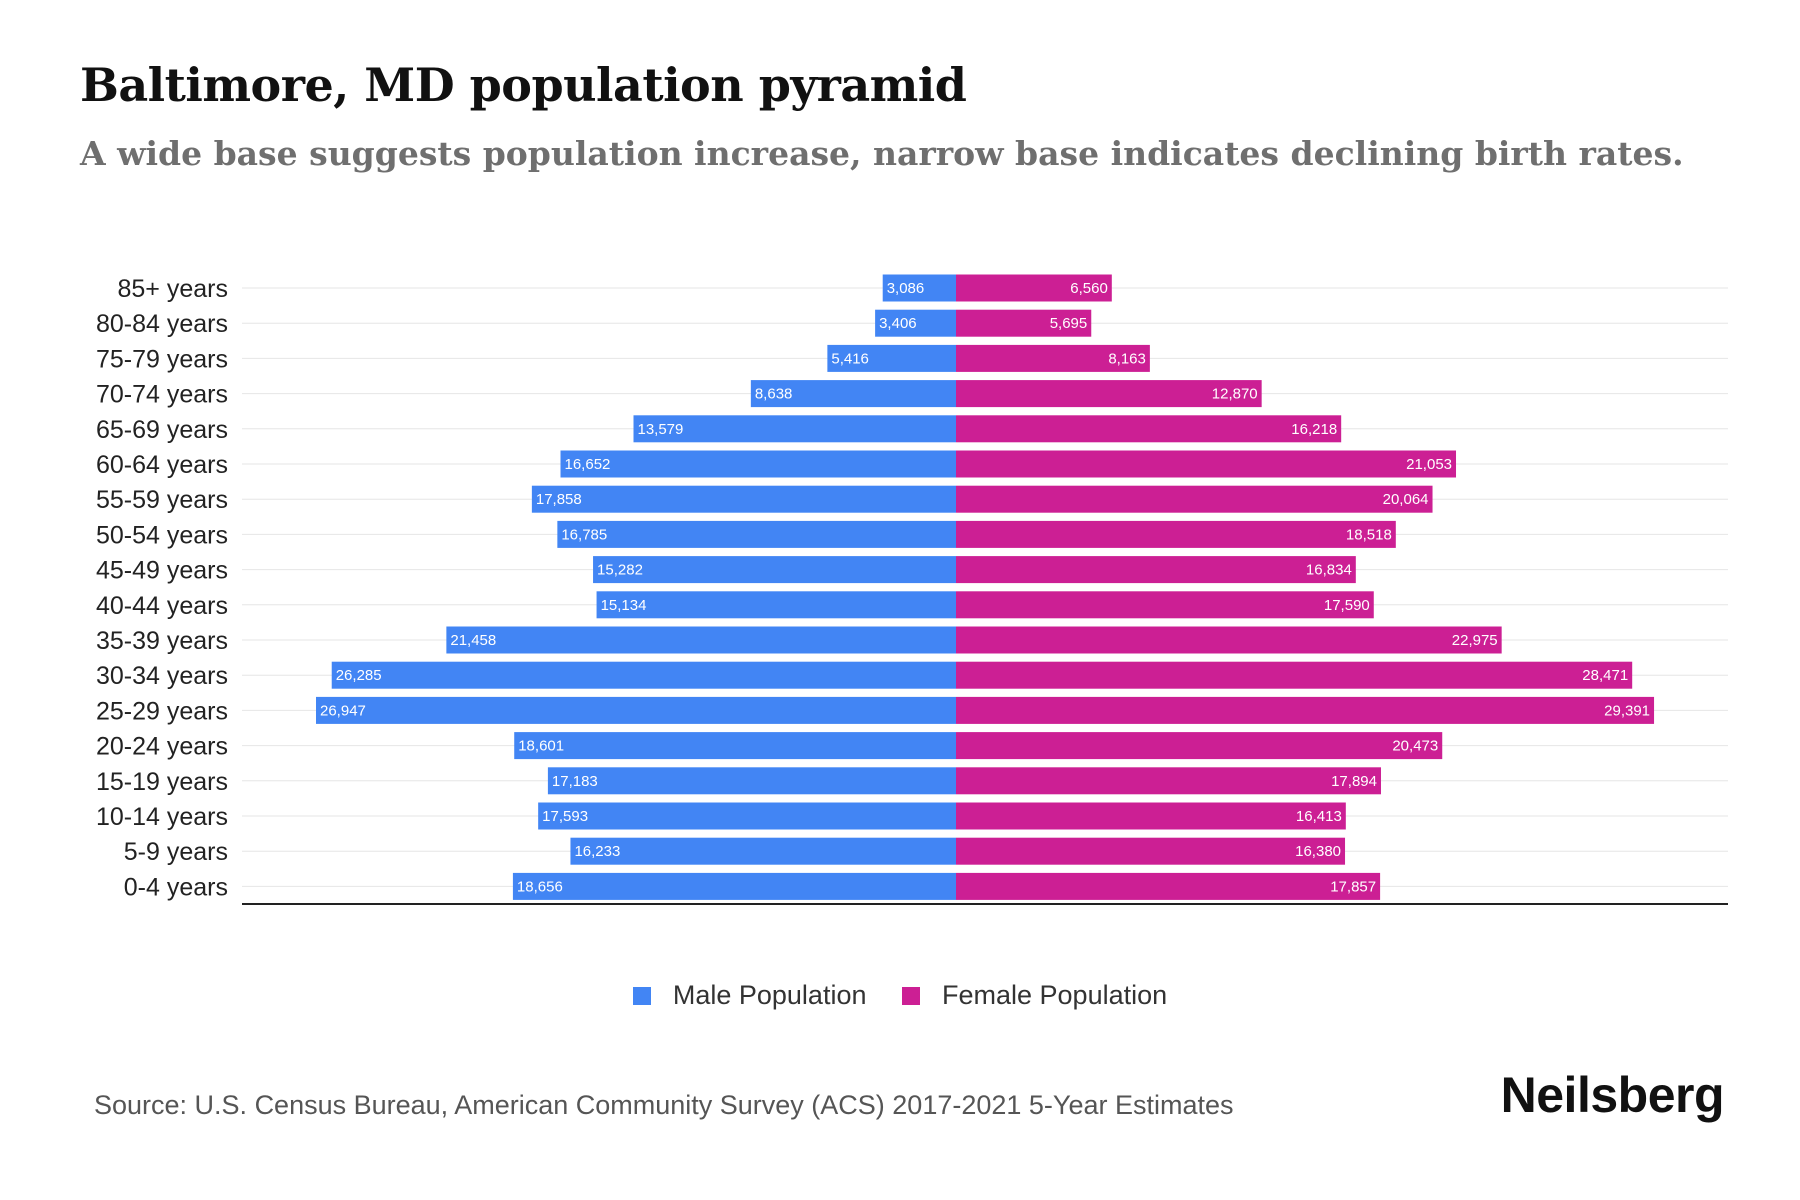 Image resolution: width=1800 pixels, height=1200 pixels. I want to click on category-label: 20-24 years, so click(162, 747).